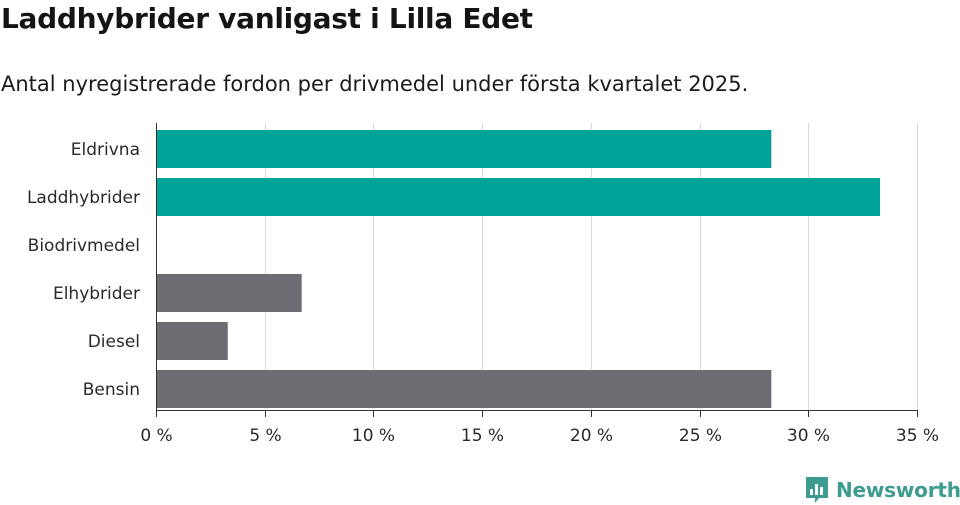 This screenshot has width=960, height=505. Describe the element at coordinates (917, 436) in the screenshot. I see `x-tick-label-7: 35 %` at that location.